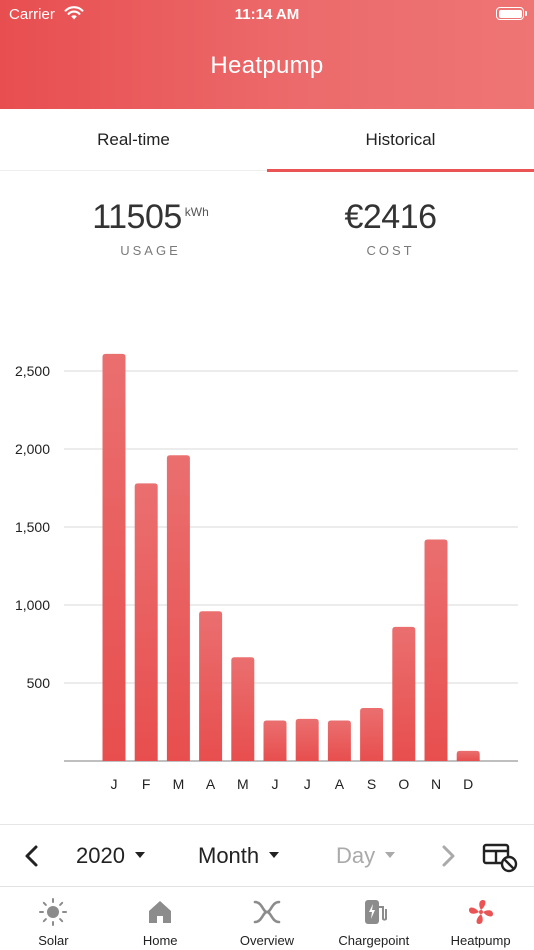  Describe the element at coordinates (32, 371) in the screenshot. I see `y-tick-label: 2,500` at that location.